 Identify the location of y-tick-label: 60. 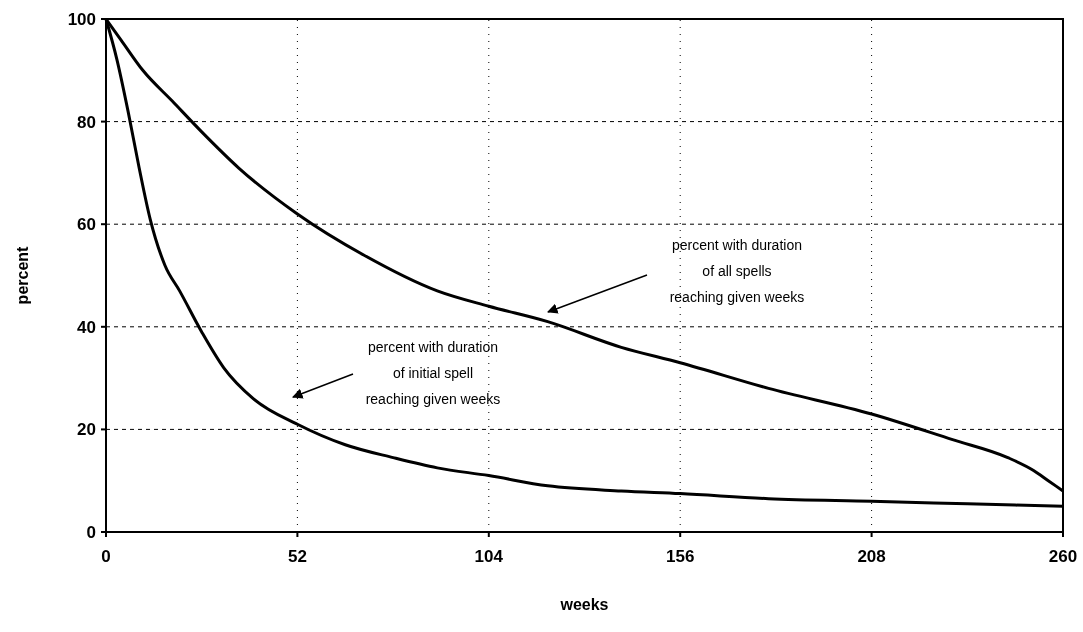
(86, 225).